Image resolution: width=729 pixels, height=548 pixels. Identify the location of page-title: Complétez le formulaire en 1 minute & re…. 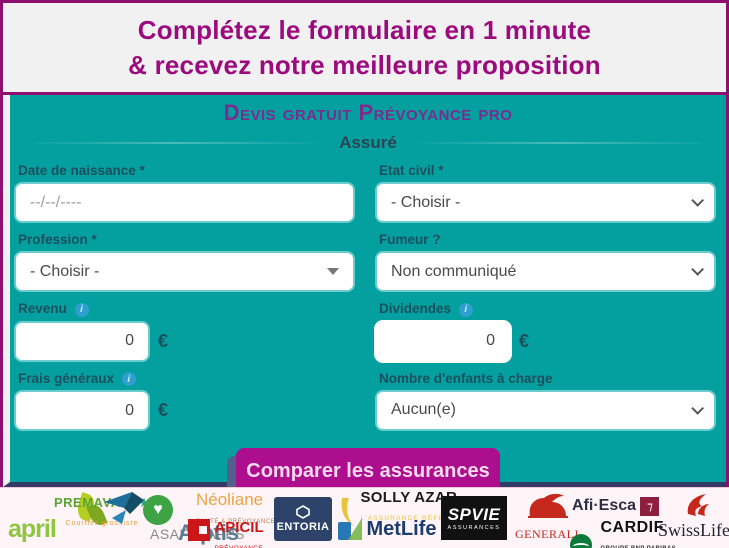
(364, 47).